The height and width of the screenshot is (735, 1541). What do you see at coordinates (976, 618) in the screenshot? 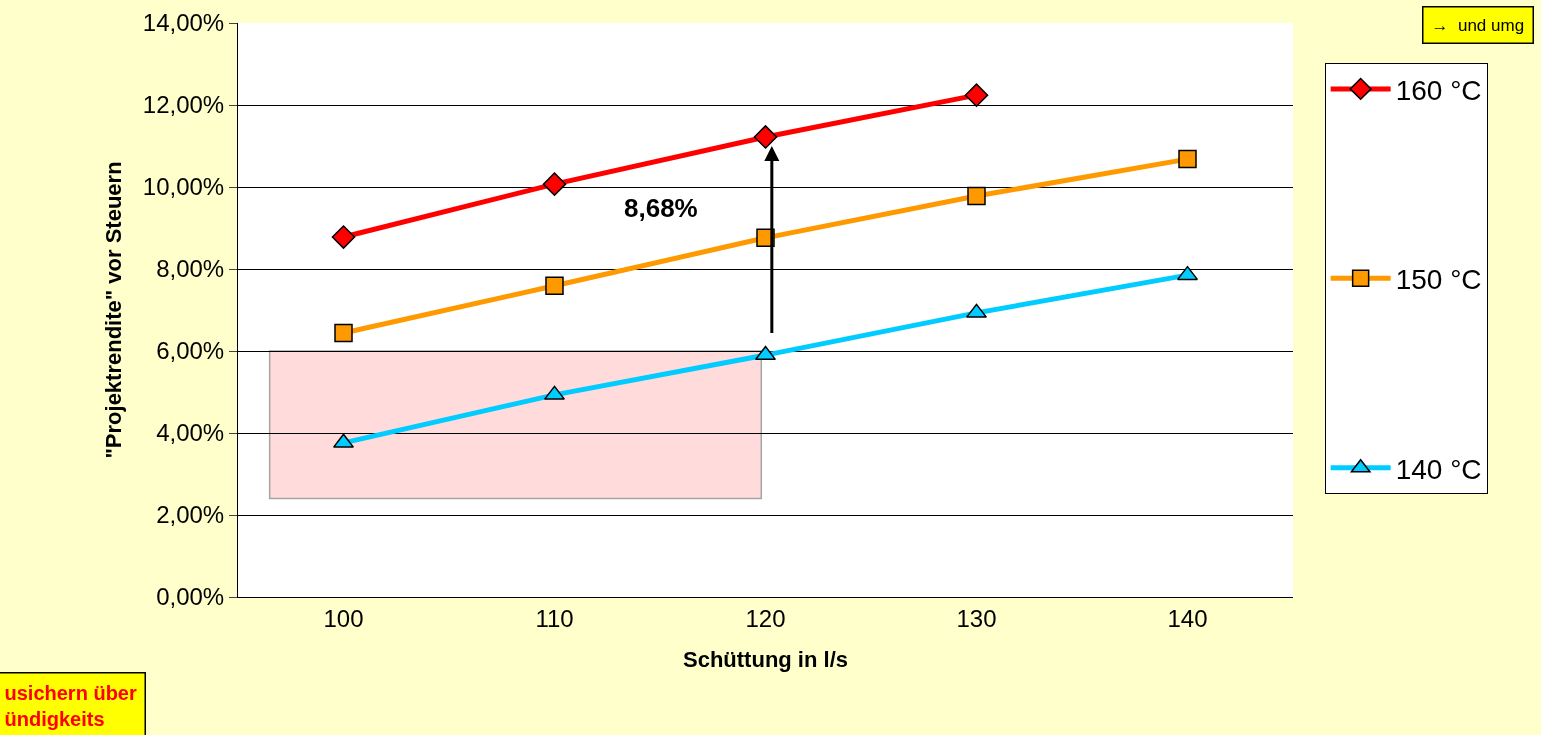
I see `x-tick-label: 130` at bounding box center [976, 618].